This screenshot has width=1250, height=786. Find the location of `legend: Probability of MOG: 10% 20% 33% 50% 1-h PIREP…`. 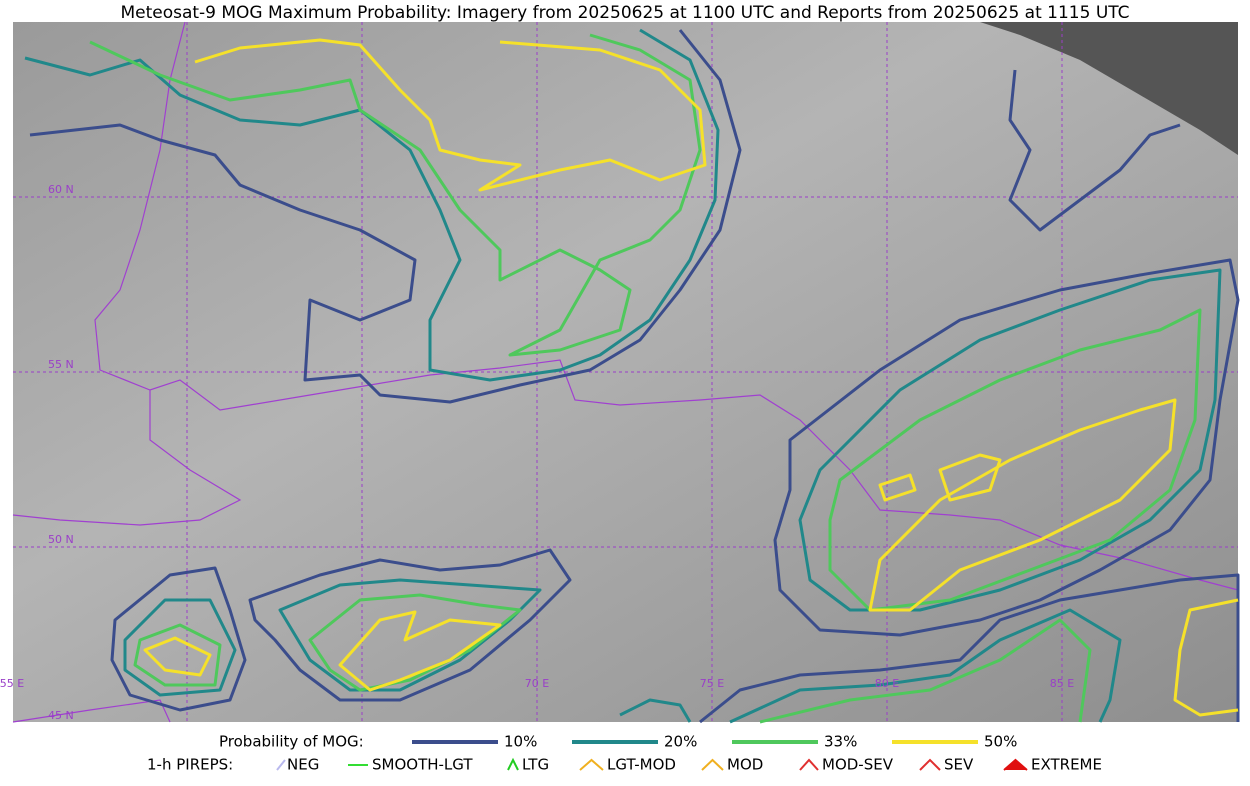

legend: Probability of MOG: 10% 20% 33% 50% 1-h PIREP… is located at coordinates (624, 753).